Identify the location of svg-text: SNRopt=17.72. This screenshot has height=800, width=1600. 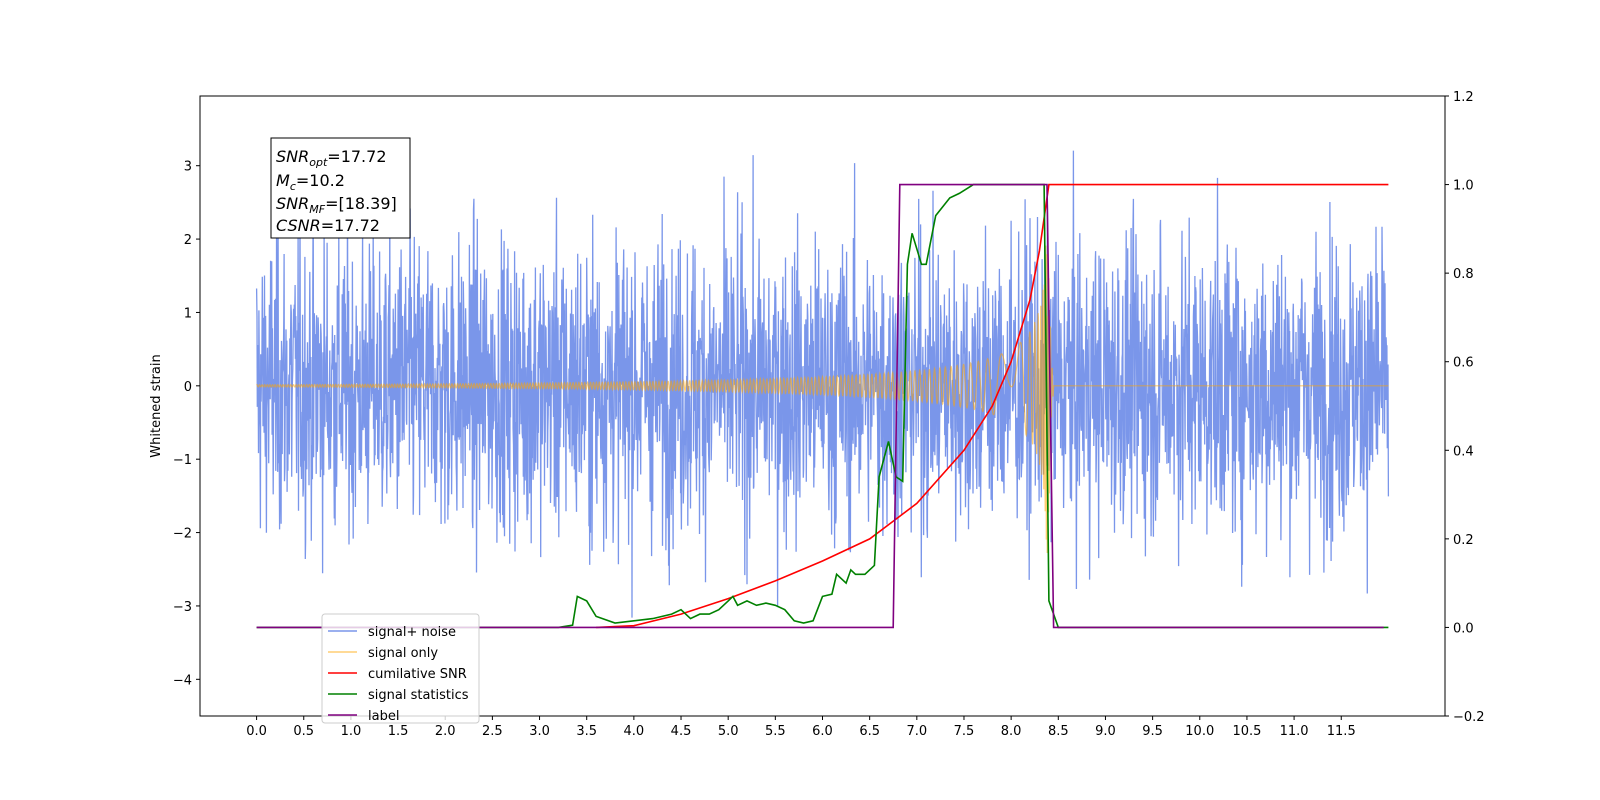
(331, 158).